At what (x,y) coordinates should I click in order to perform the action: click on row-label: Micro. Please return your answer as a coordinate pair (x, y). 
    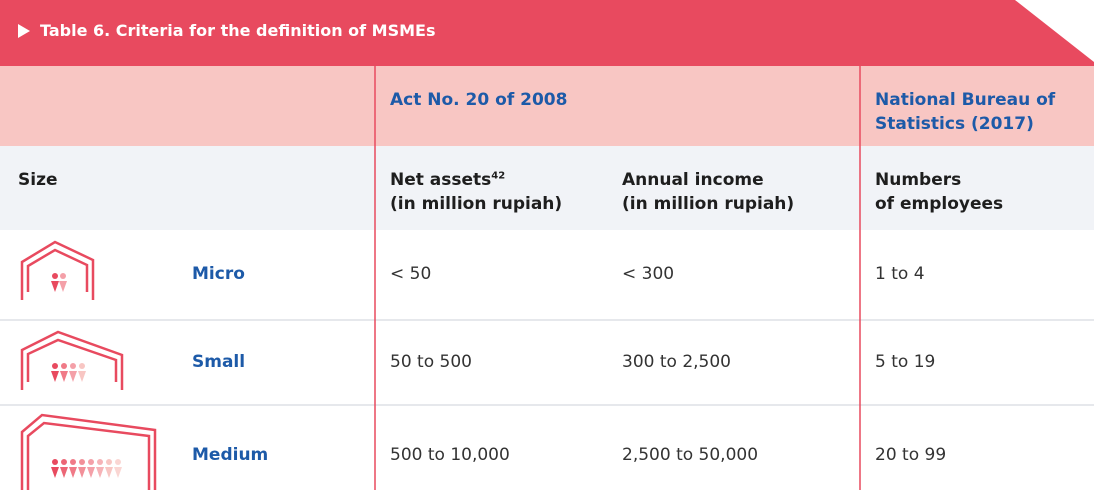
    Looking at the image, I should click on (218, 274).